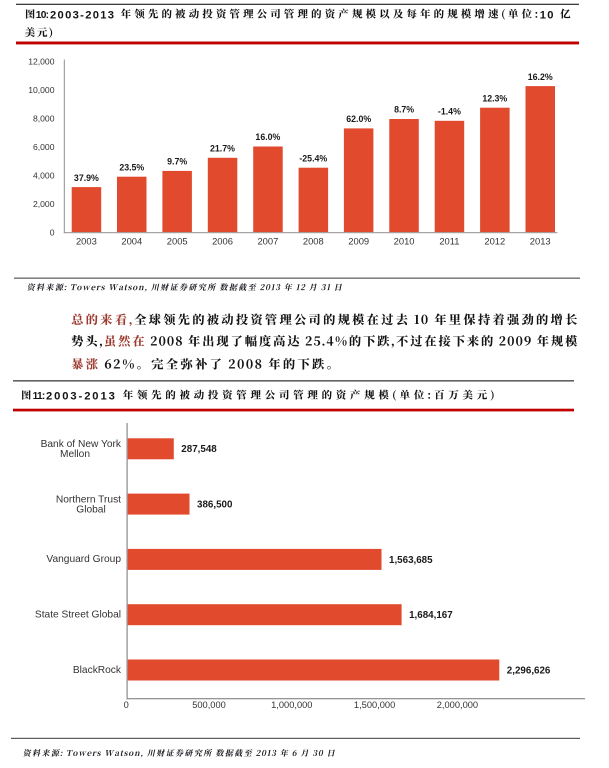  I want to click on svg-text: BlackRock, so click(97, 670).